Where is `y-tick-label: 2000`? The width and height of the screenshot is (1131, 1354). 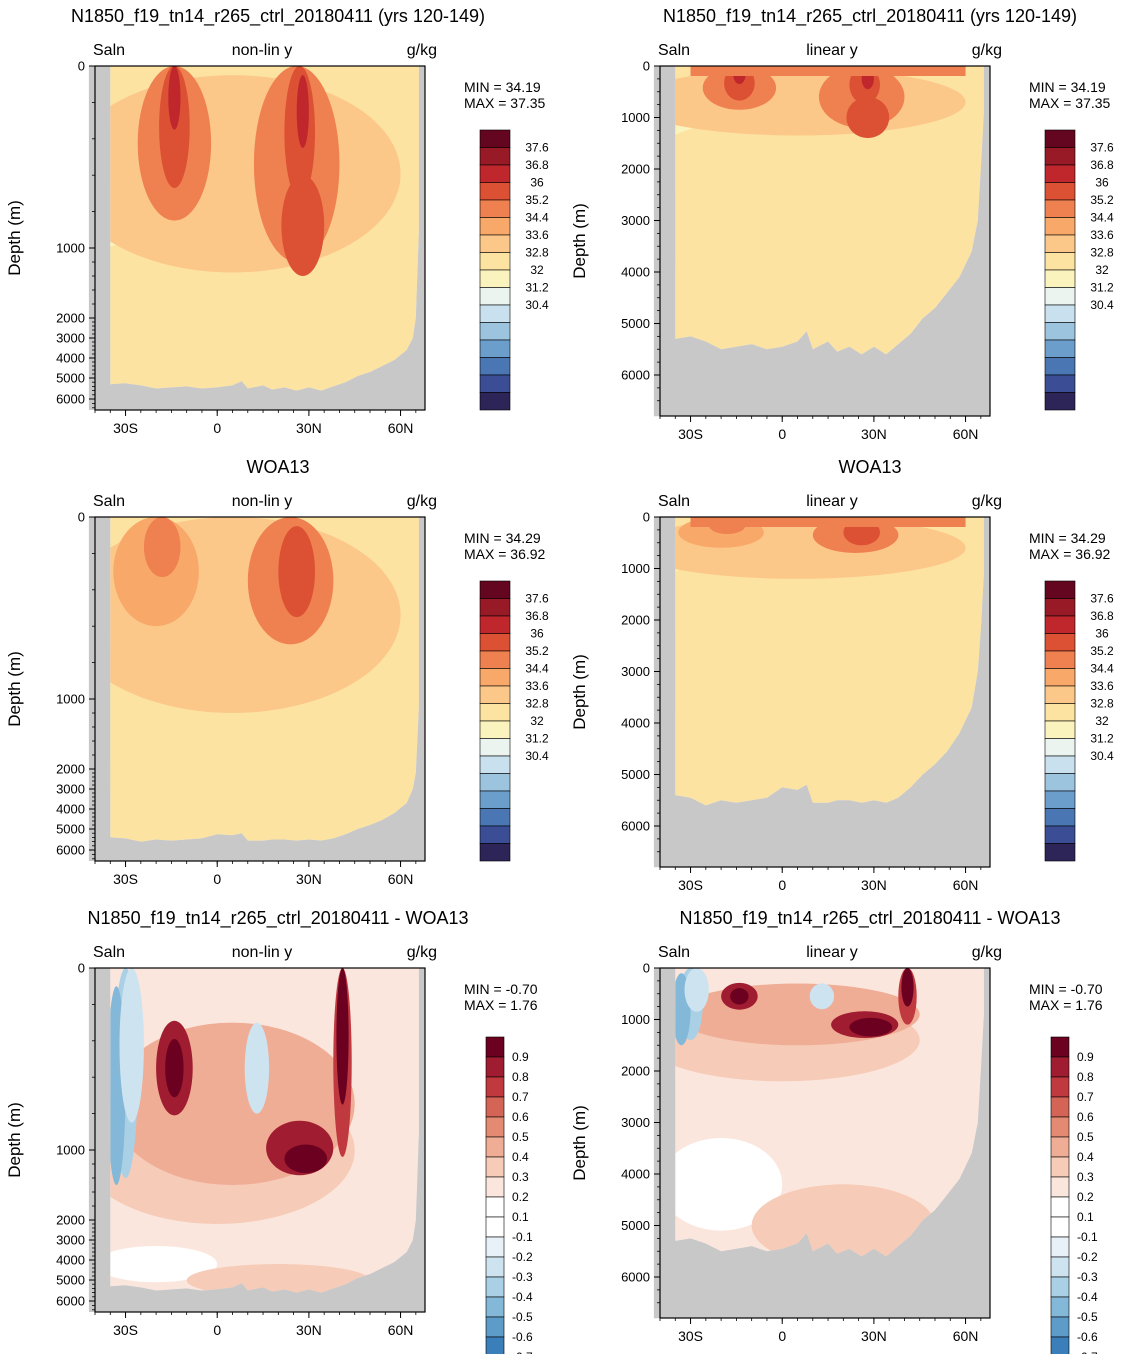 y-tick-label: 2000 is located at coordinates (635, 169).